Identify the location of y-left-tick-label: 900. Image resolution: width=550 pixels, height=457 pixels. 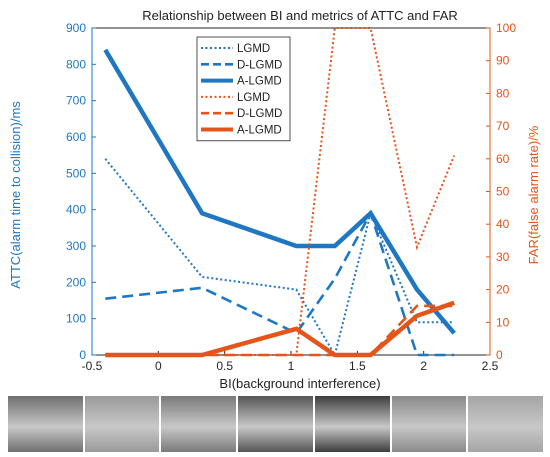
(76, 28).